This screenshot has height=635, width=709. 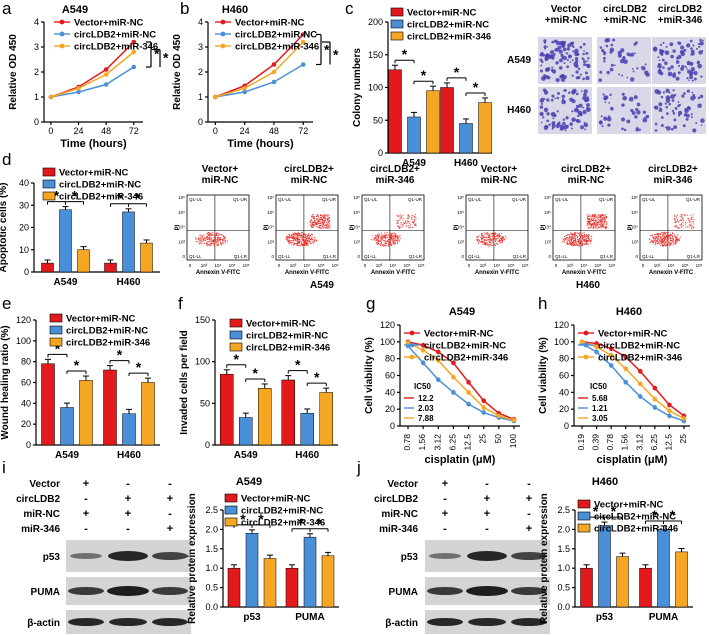 I want to click on a-side-star-2: *, so click(x=166, y=58).